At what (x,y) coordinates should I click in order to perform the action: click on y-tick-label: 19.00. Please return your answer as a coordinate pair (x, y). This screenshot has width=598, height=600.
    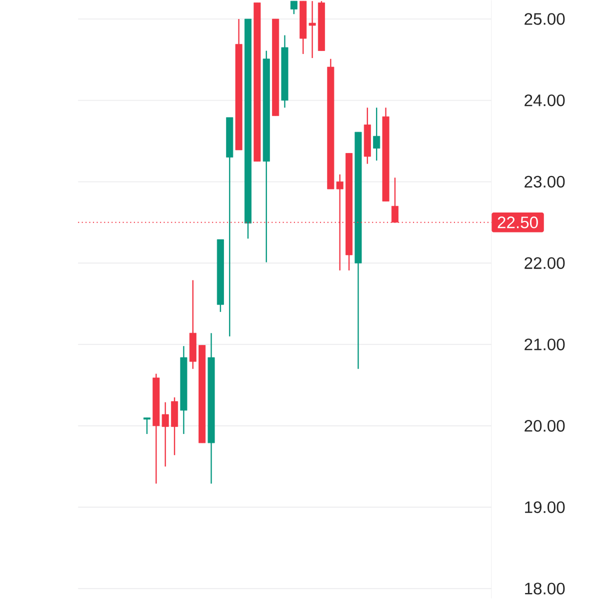
    Looking at the image, I should click on (545, 507).